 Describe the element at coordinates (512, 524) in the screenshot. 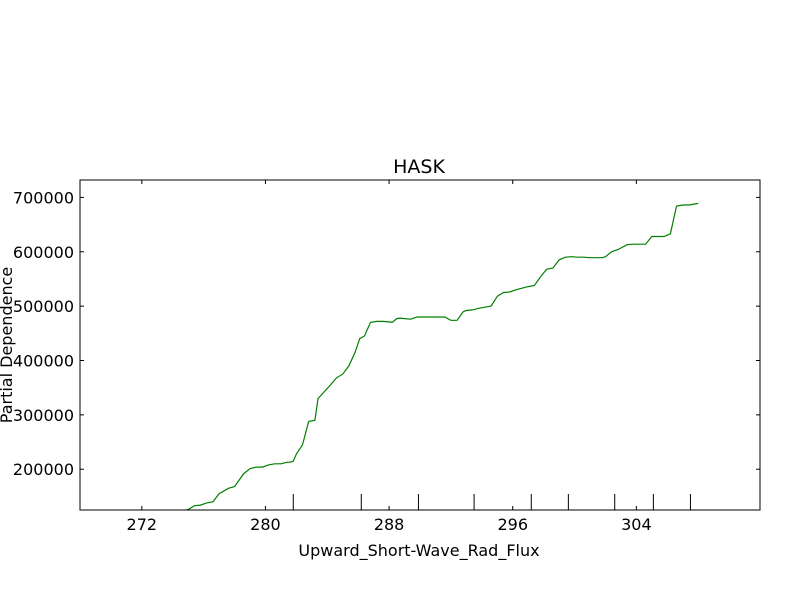

I see `x-tick-label: 296` at that location.